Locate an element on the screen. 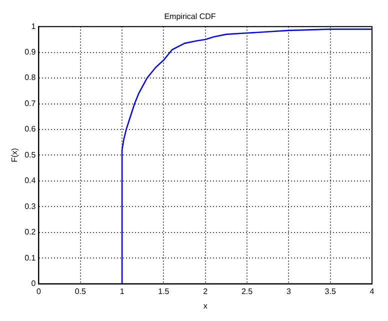 The image size is (388, 321). x-tick-label: 0.5 is located at coordinates (80, 291).